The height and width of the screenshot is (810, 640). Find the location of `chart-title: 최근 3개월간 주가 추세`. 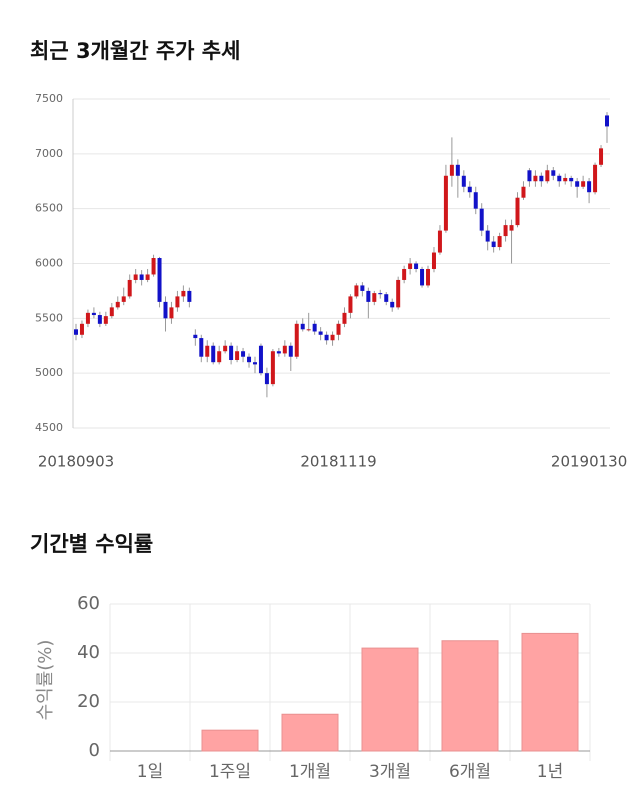

chart-title: 최근 3개월간 주가 추세 is located at coordinates (135, 51).